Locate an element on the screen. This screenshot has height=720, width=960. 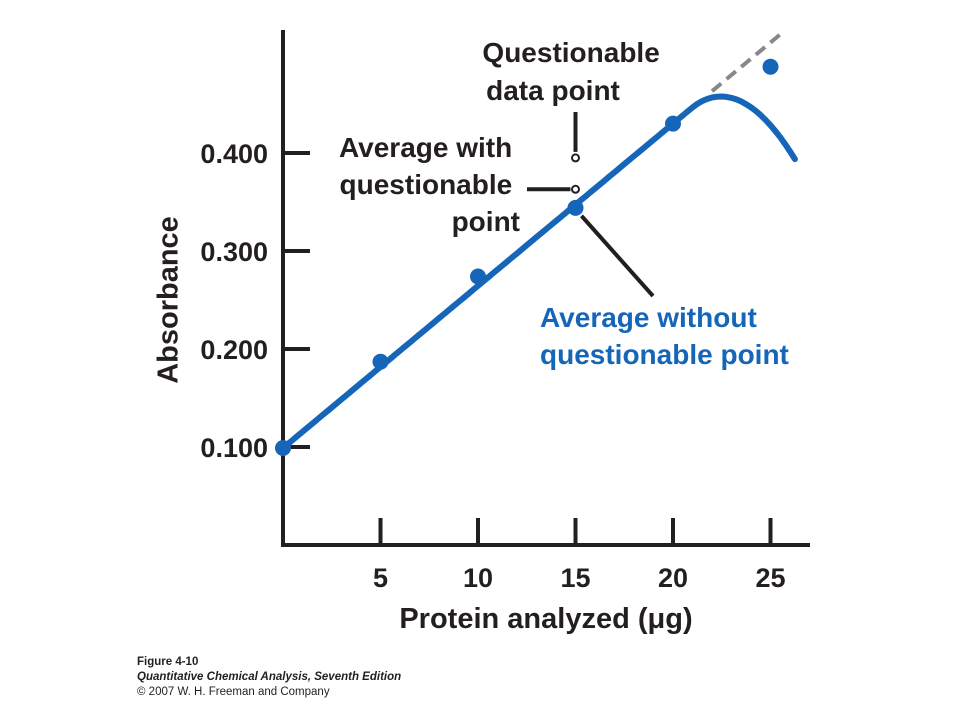
average-with-label: Average with questionable point is located at coordinates (429, 184).